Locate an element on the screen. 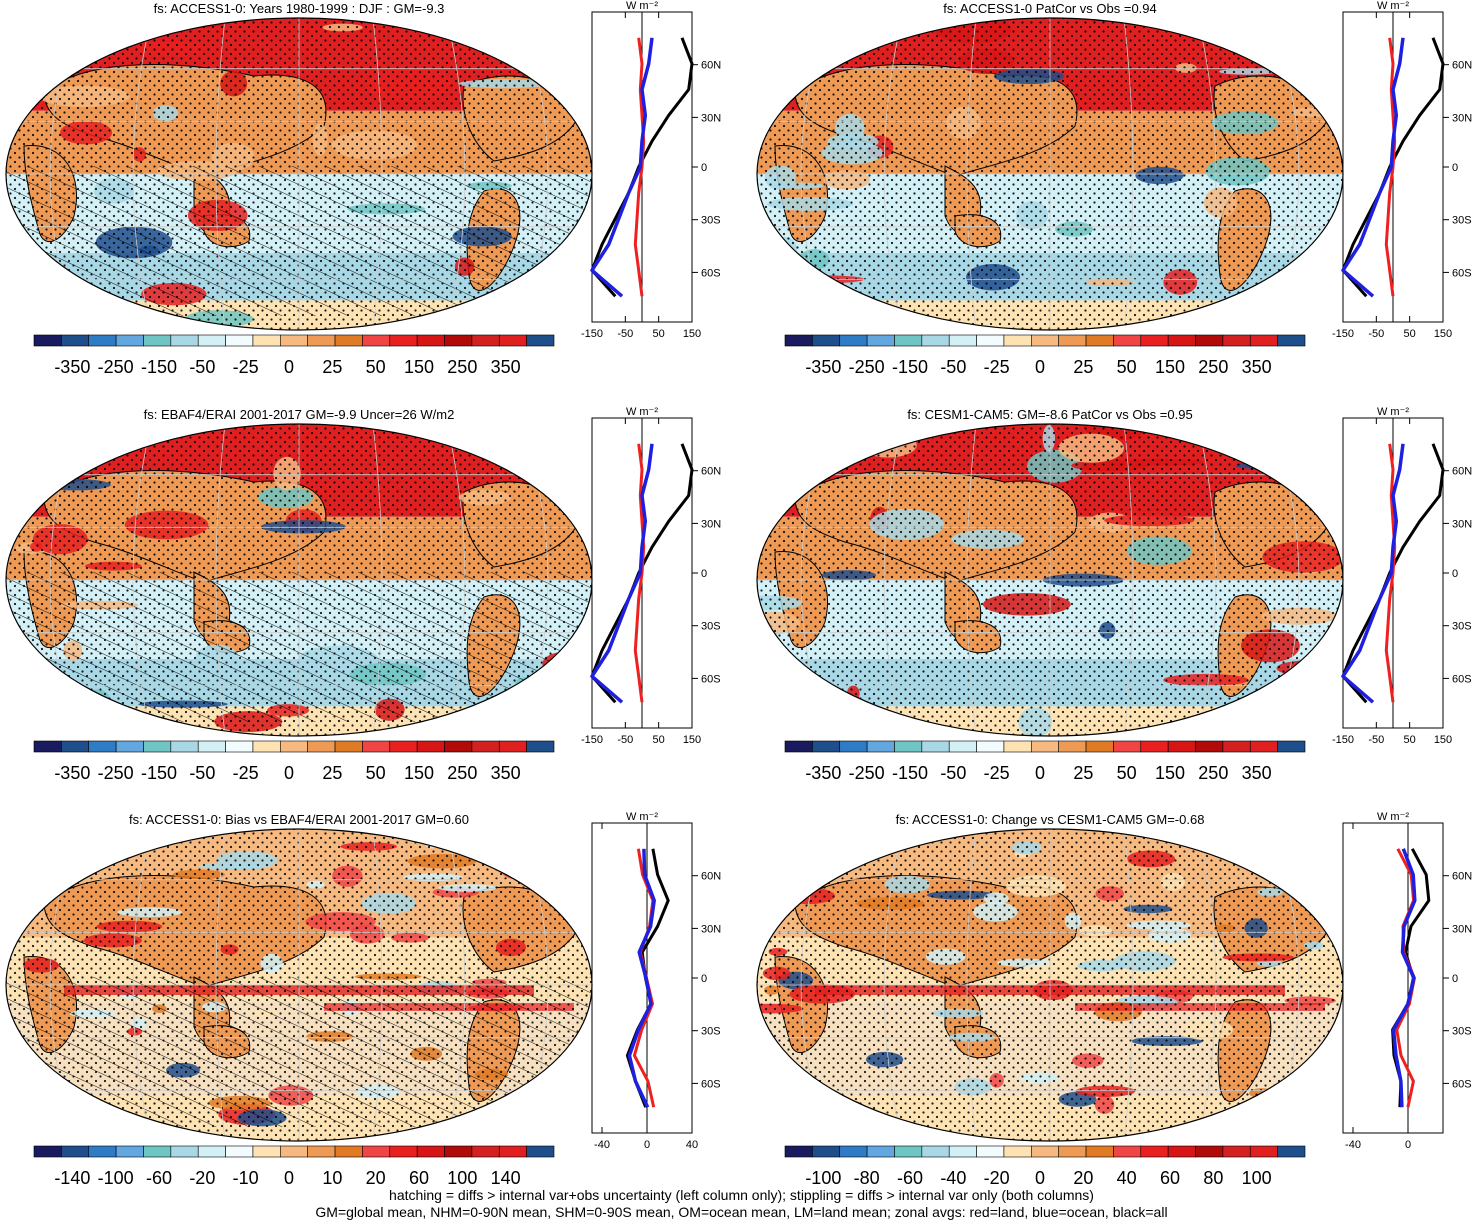  colorbar-label: 0 is located at coordinates (1040, 1178).